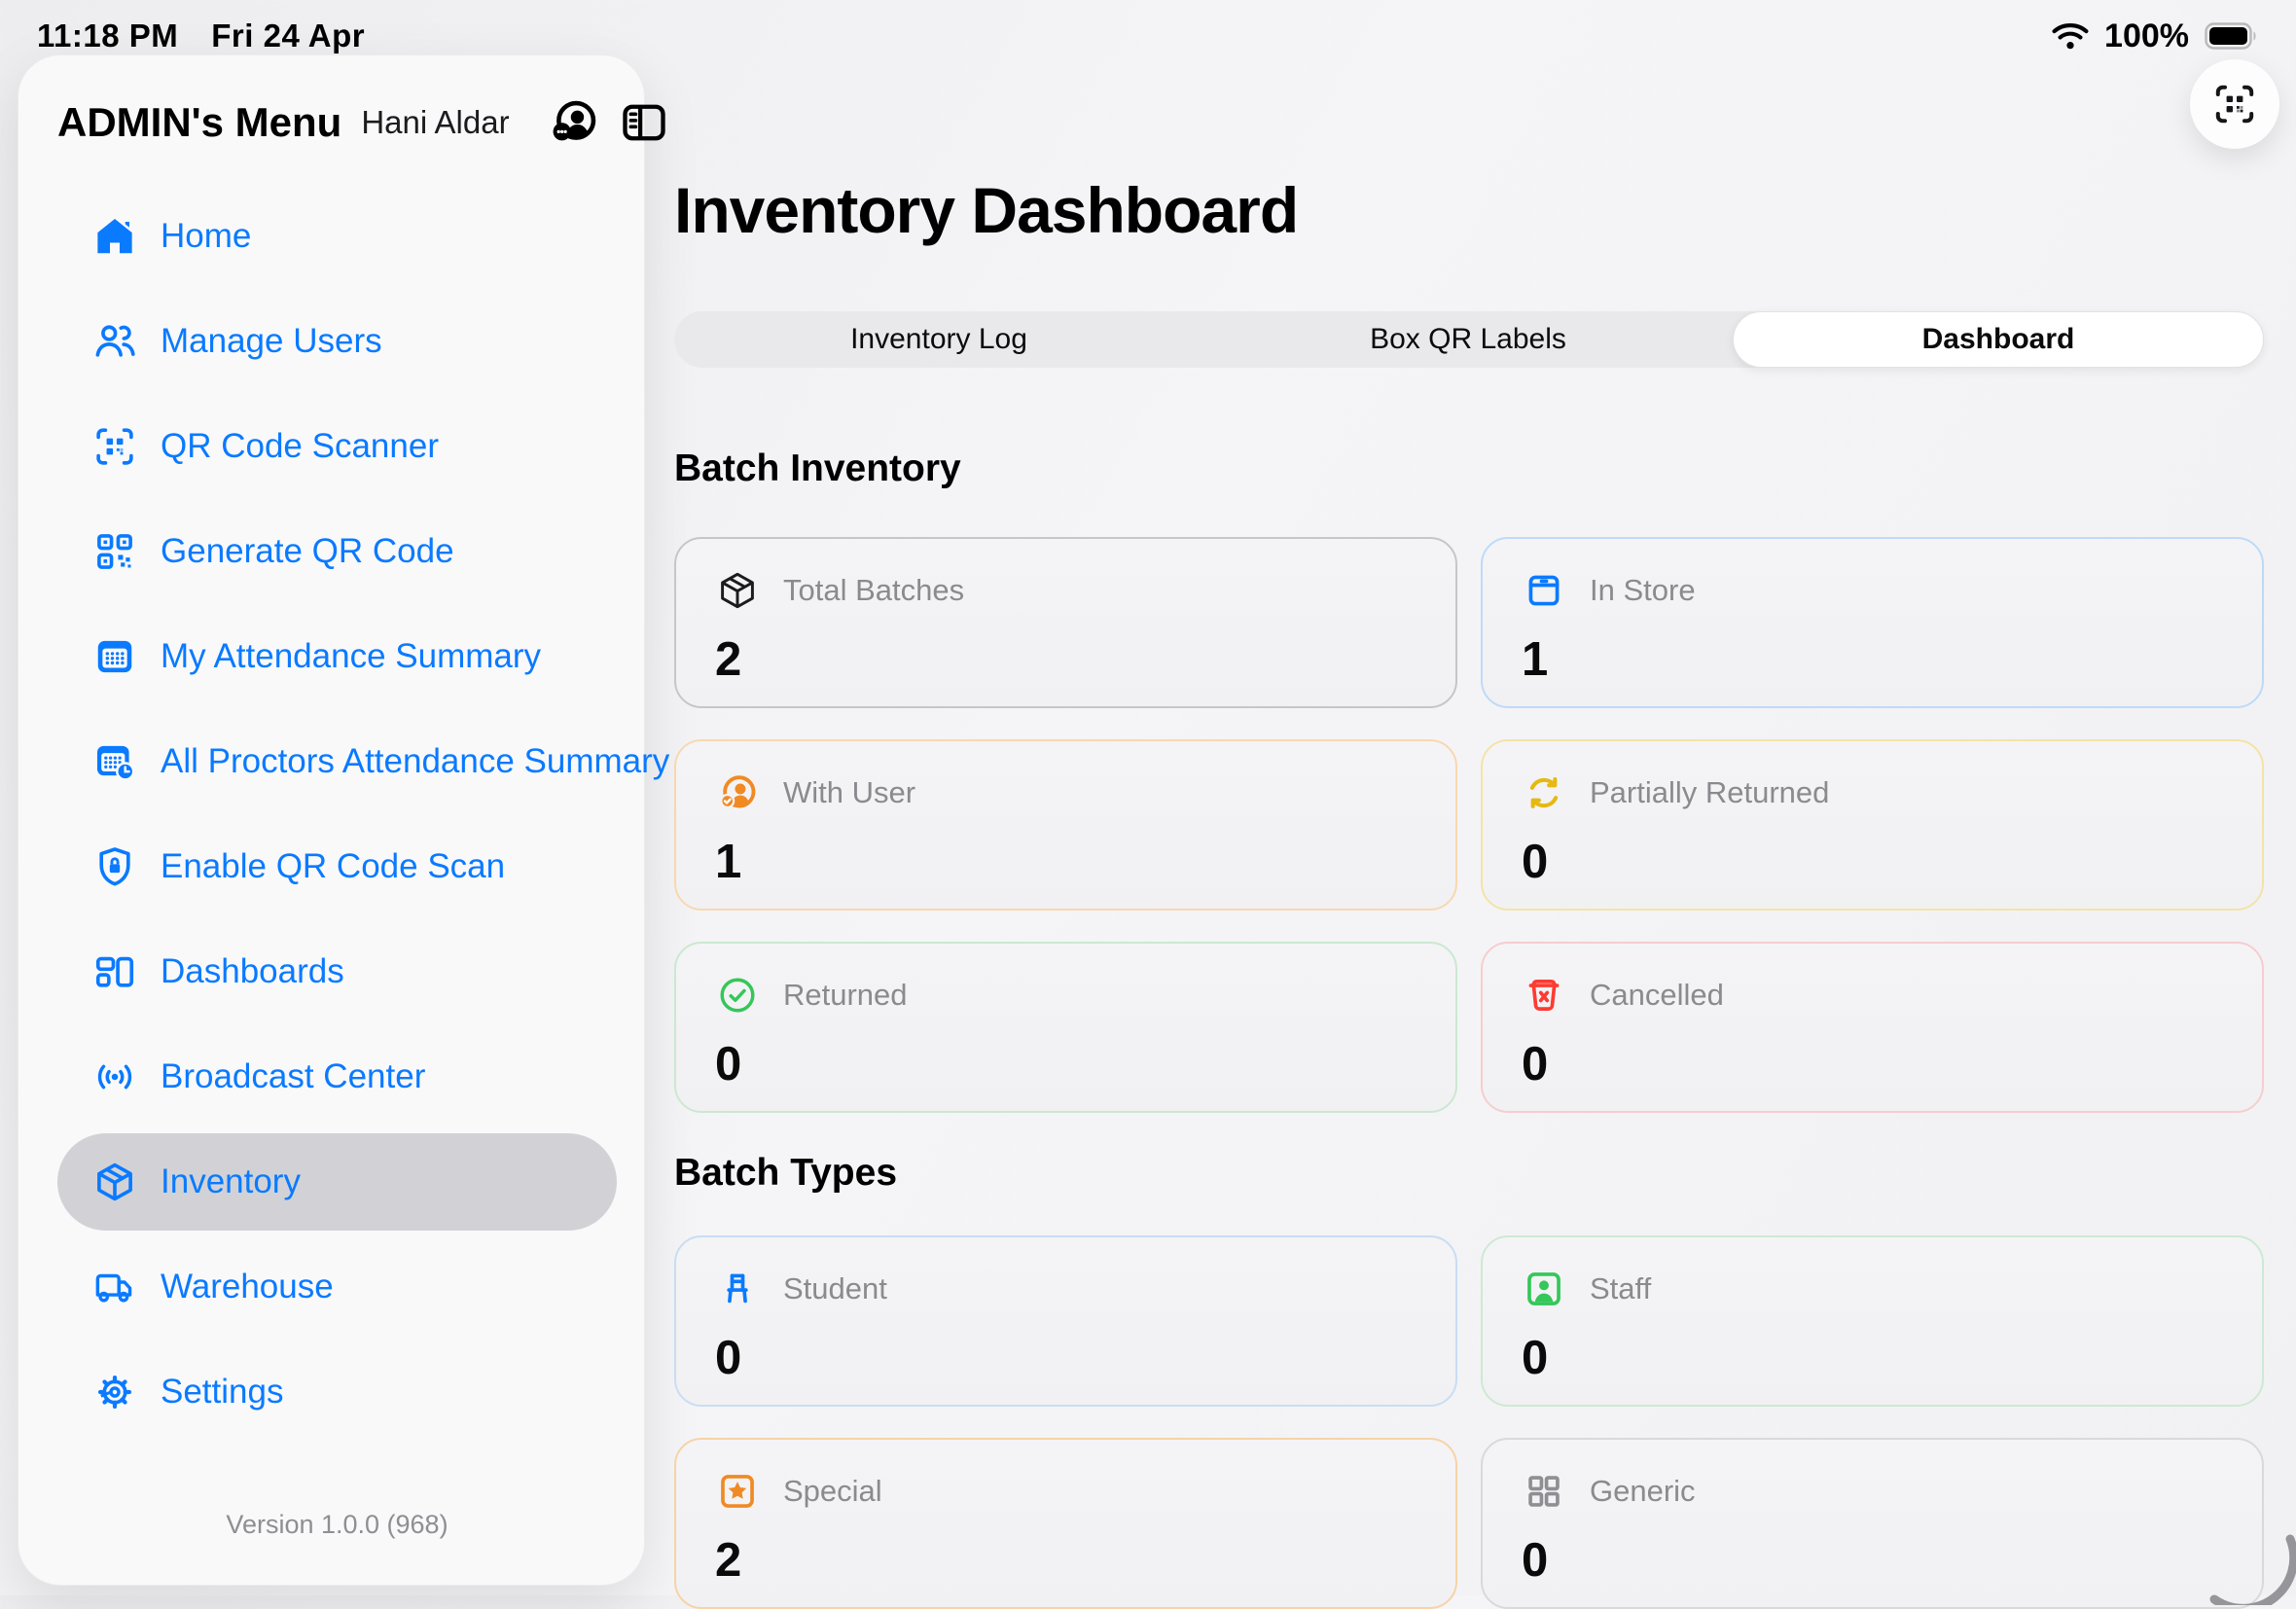 The width and height of the screenshot is (2296, 1609). What do you see at coordinates (300, 446) in the screenshot?
I see `sidebar-item-label: QR Code Scanner` at bounding box center [300, 446].